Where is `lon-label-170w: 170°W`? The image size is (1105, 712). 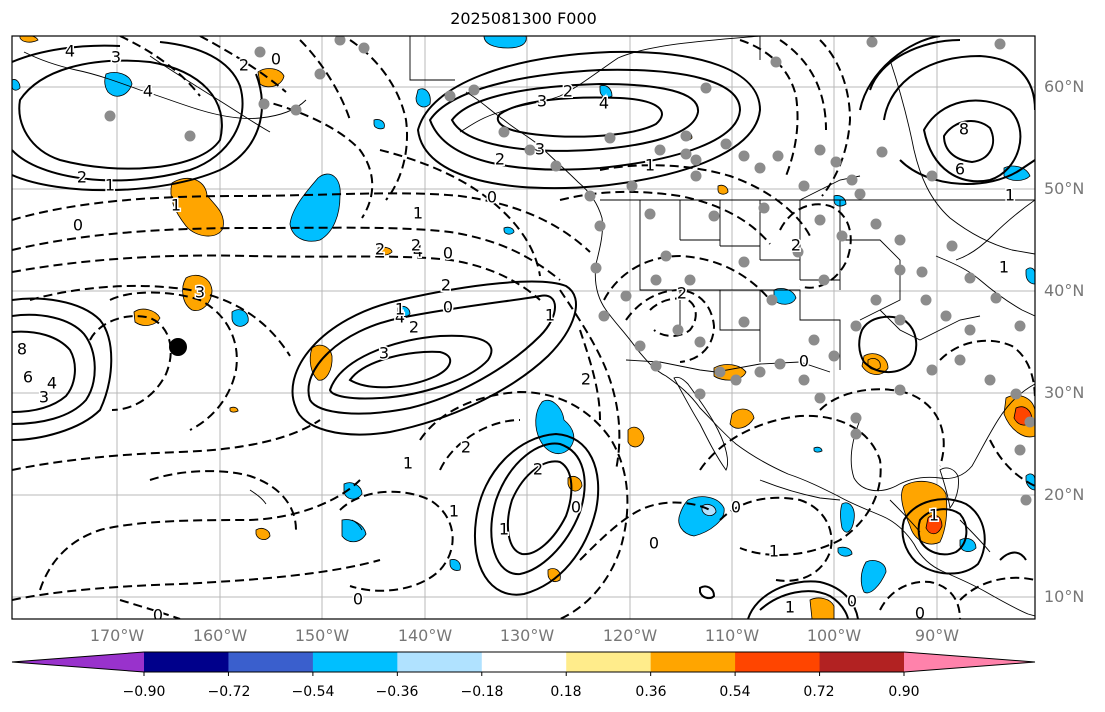
lon-label-170w: 170°W is located at coordinates (117, 635).